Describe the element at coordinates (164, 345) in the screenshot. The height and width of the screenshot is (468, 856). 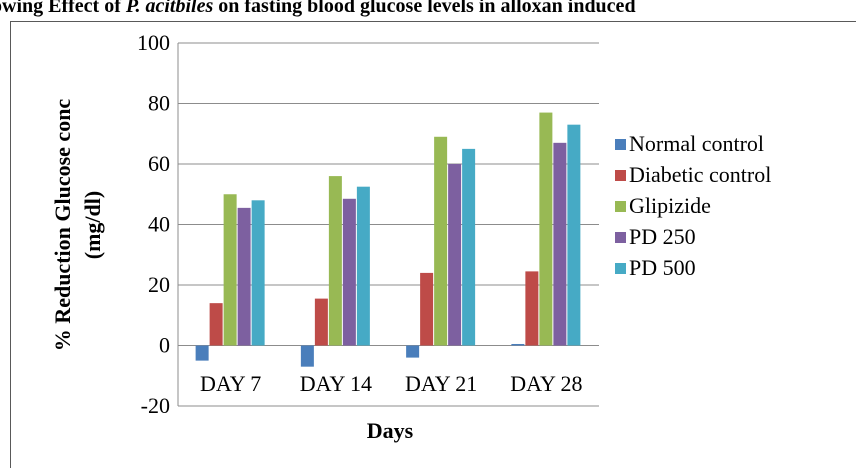
I see `y-tick-label: 0` at that location.